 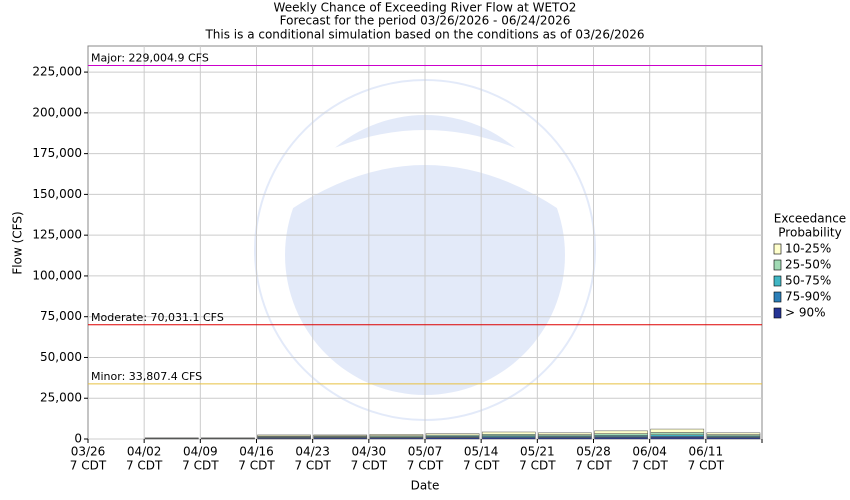 What do you see at coordinates (810, 219) in the screenshot?
I see `legend-title: Exceedance` at bounding box center [810, 219].